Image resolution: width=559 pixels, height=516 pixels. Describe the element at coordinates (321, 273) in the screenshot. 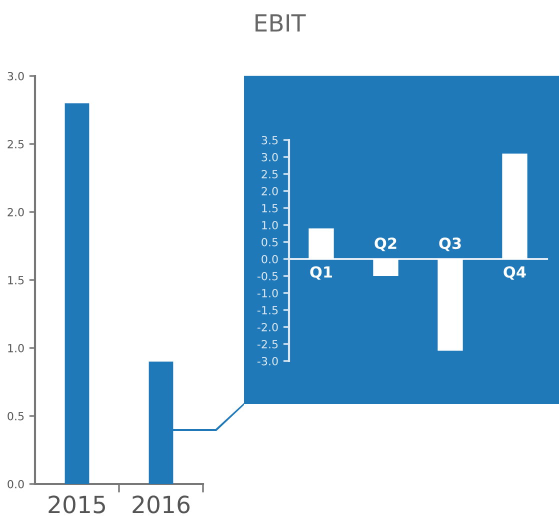

I see `x-tick-label: Q1` at that location.